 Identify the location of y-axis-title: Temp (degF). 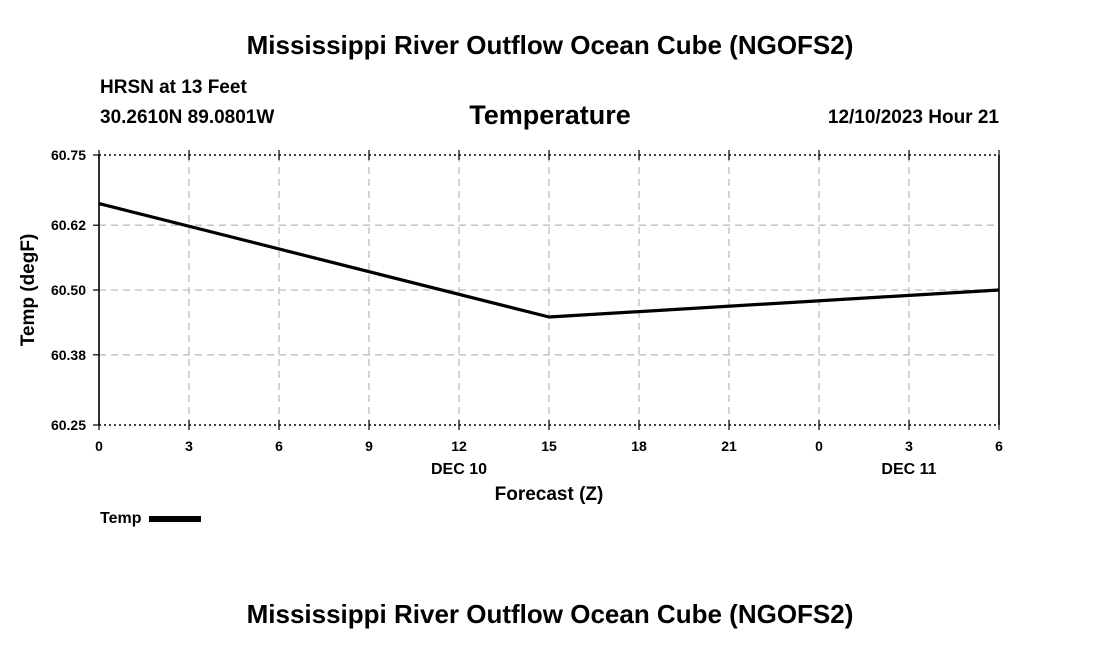
(28, 290).